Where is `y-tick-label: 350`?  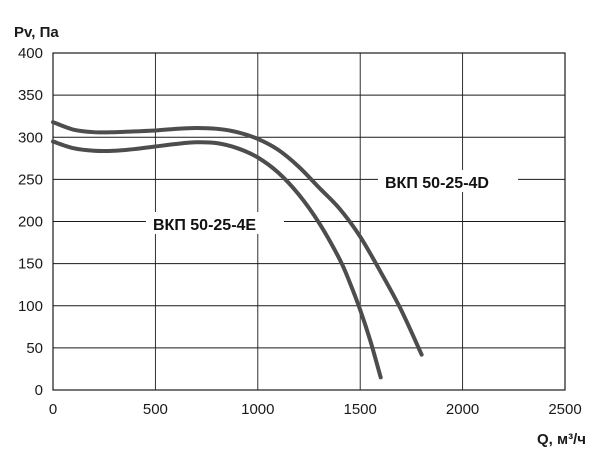
y-tick-label: 350 is located at coordinates (30, 95).